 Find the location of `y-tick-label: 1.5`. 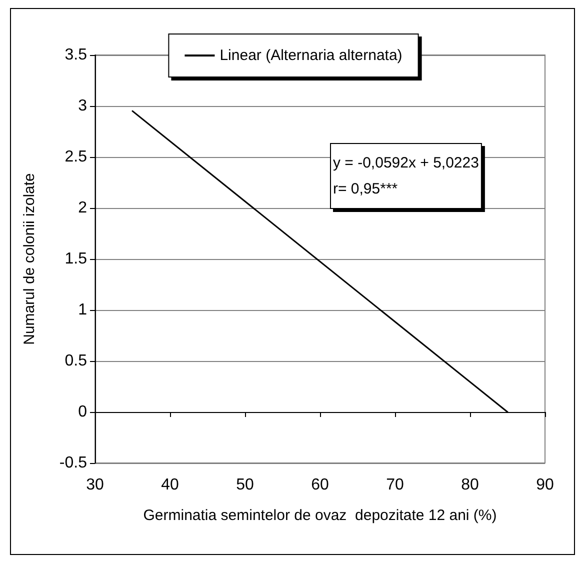

y-tick-label: 1.5 is located at coordinates (76, 259).